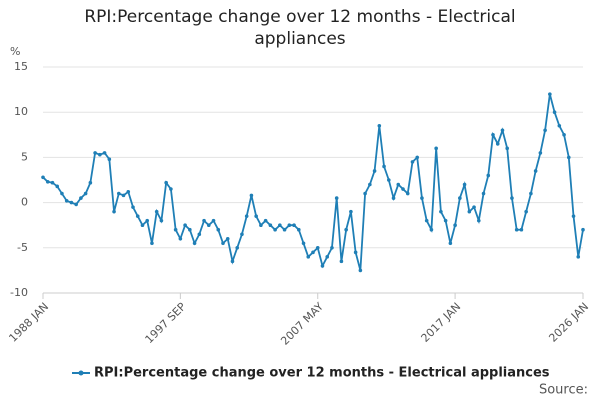 The image size is (600, 400). Describe the element at coordinates (19, 292) in the screenshot. I see `y-tick-label: -10` at that location.